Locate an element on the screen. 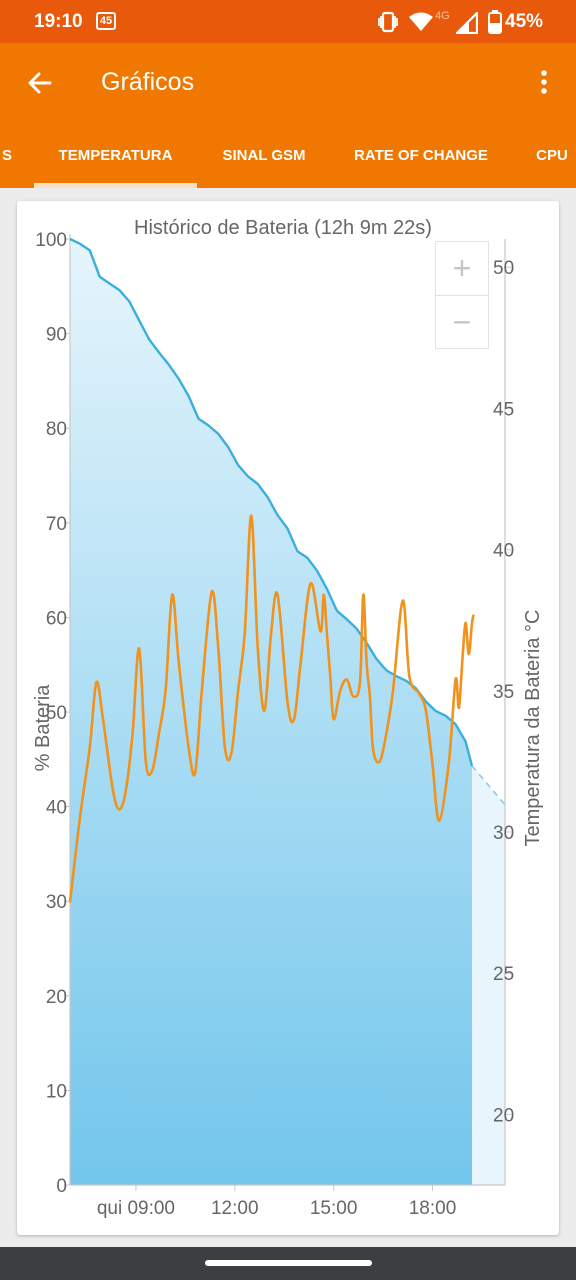 The image size is (576, 1280). left-tick-label: 60 is located at coordinates (56, 618).